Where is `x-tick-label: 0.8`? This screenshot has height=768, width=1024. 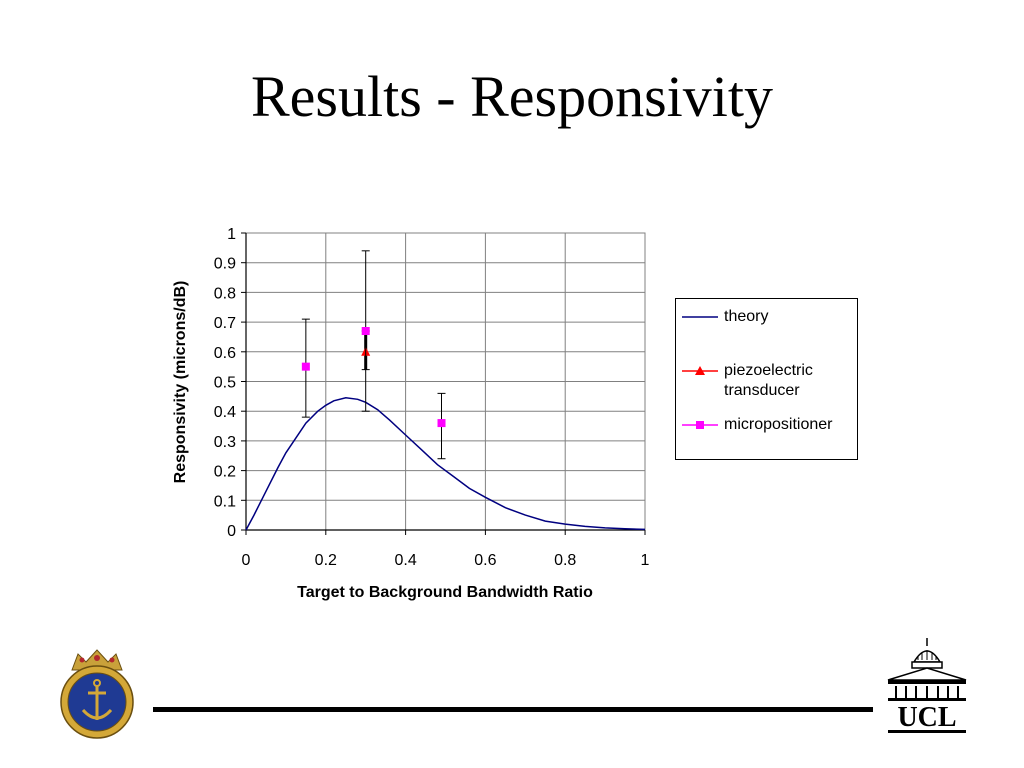
x-tick-label: 0.8 is located at coordinates (565, 560).